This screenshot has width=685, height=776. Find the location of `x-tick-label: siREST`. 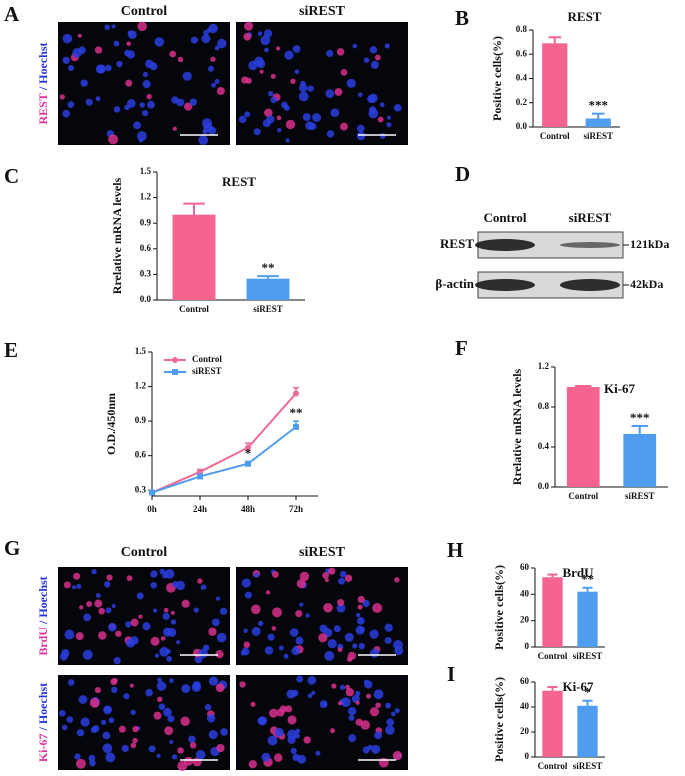

x-tick-label: siREST is located at coordinates (640, 496).